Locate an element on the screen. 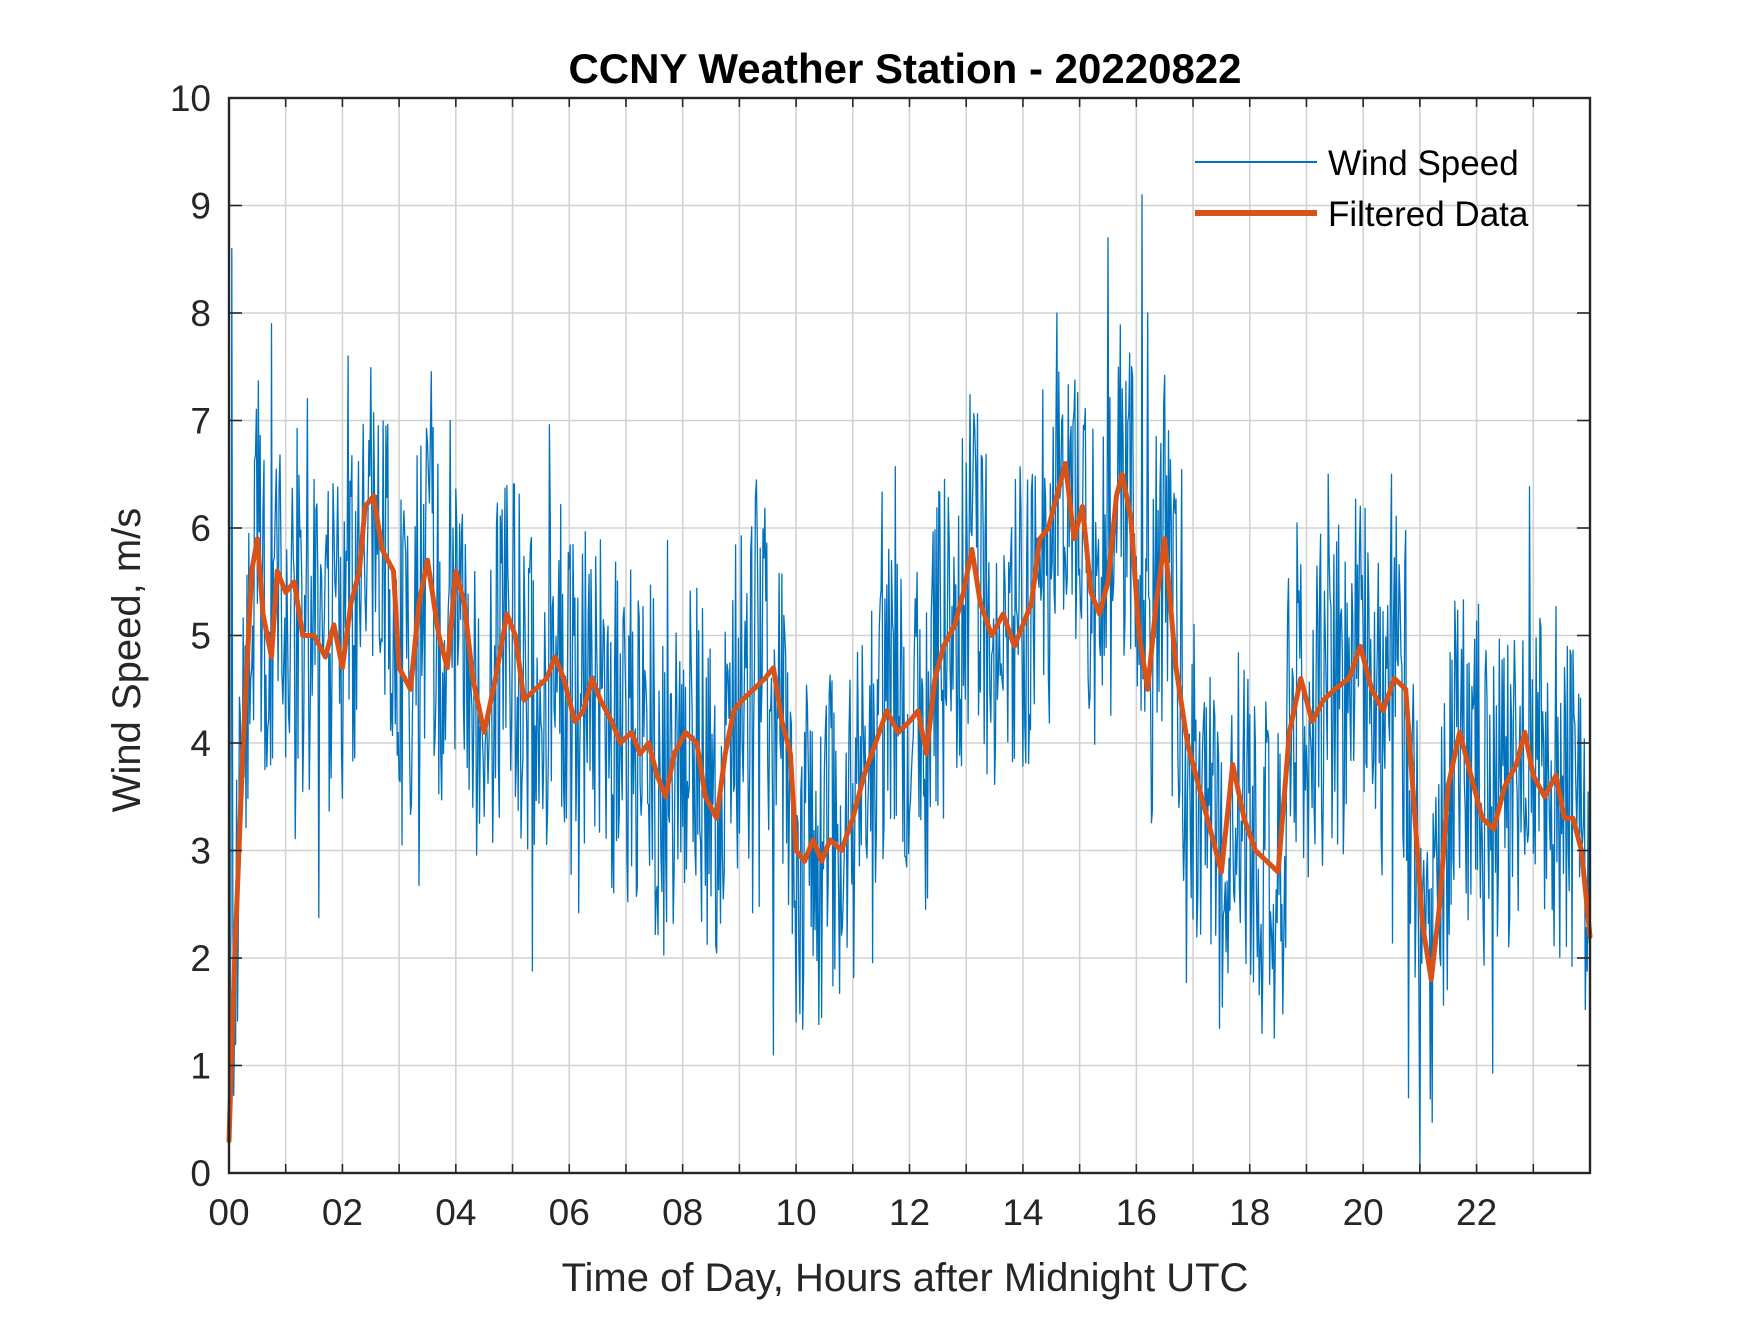 The image size is (1750, 1318). legend-filtered-data-label: Filtered Data is located at coordinates (1428, 214).